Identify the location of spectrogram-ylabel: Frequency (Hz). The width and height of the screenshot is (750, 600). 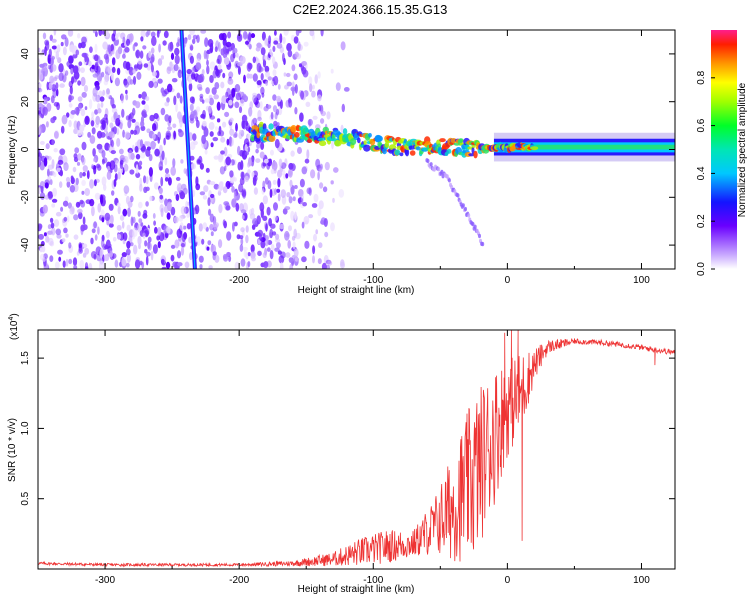
(12, 150).